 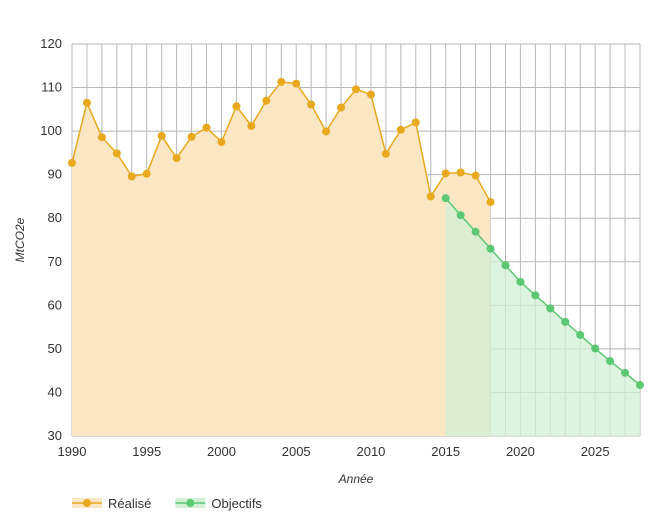 What do you see at coordinates (72, 451) in the screenshot?
I see `x-tick-label: 1990` at bounding box center [72, 451].